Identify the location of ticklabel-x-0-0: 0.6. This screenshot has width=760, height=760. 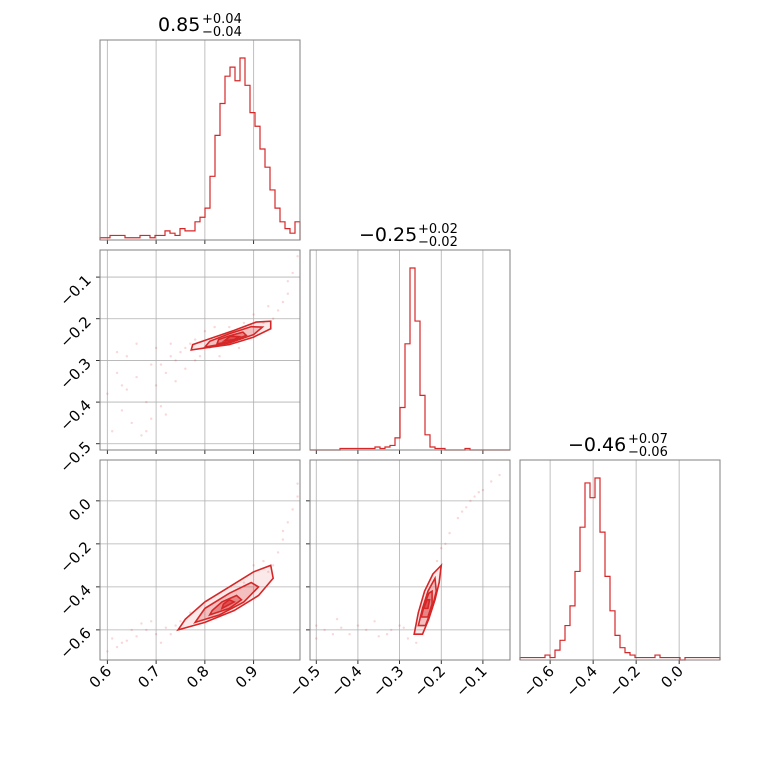
(101, 677).